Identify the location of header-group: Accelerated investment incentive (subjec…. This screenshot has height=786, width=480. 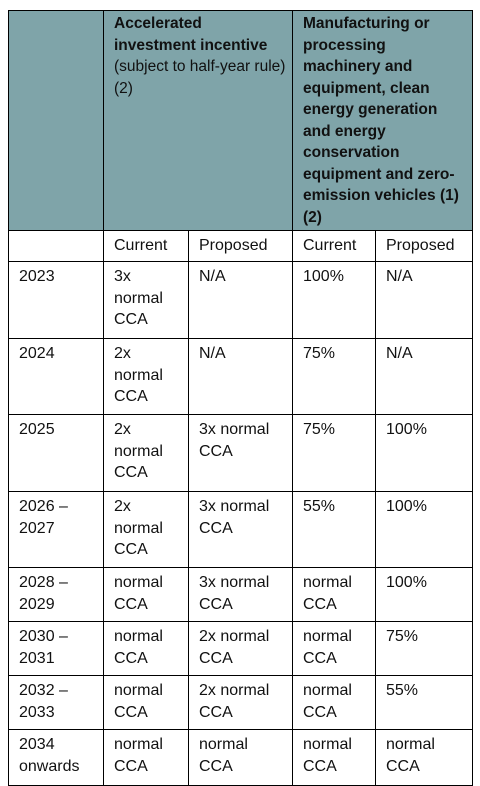
(198, 120).